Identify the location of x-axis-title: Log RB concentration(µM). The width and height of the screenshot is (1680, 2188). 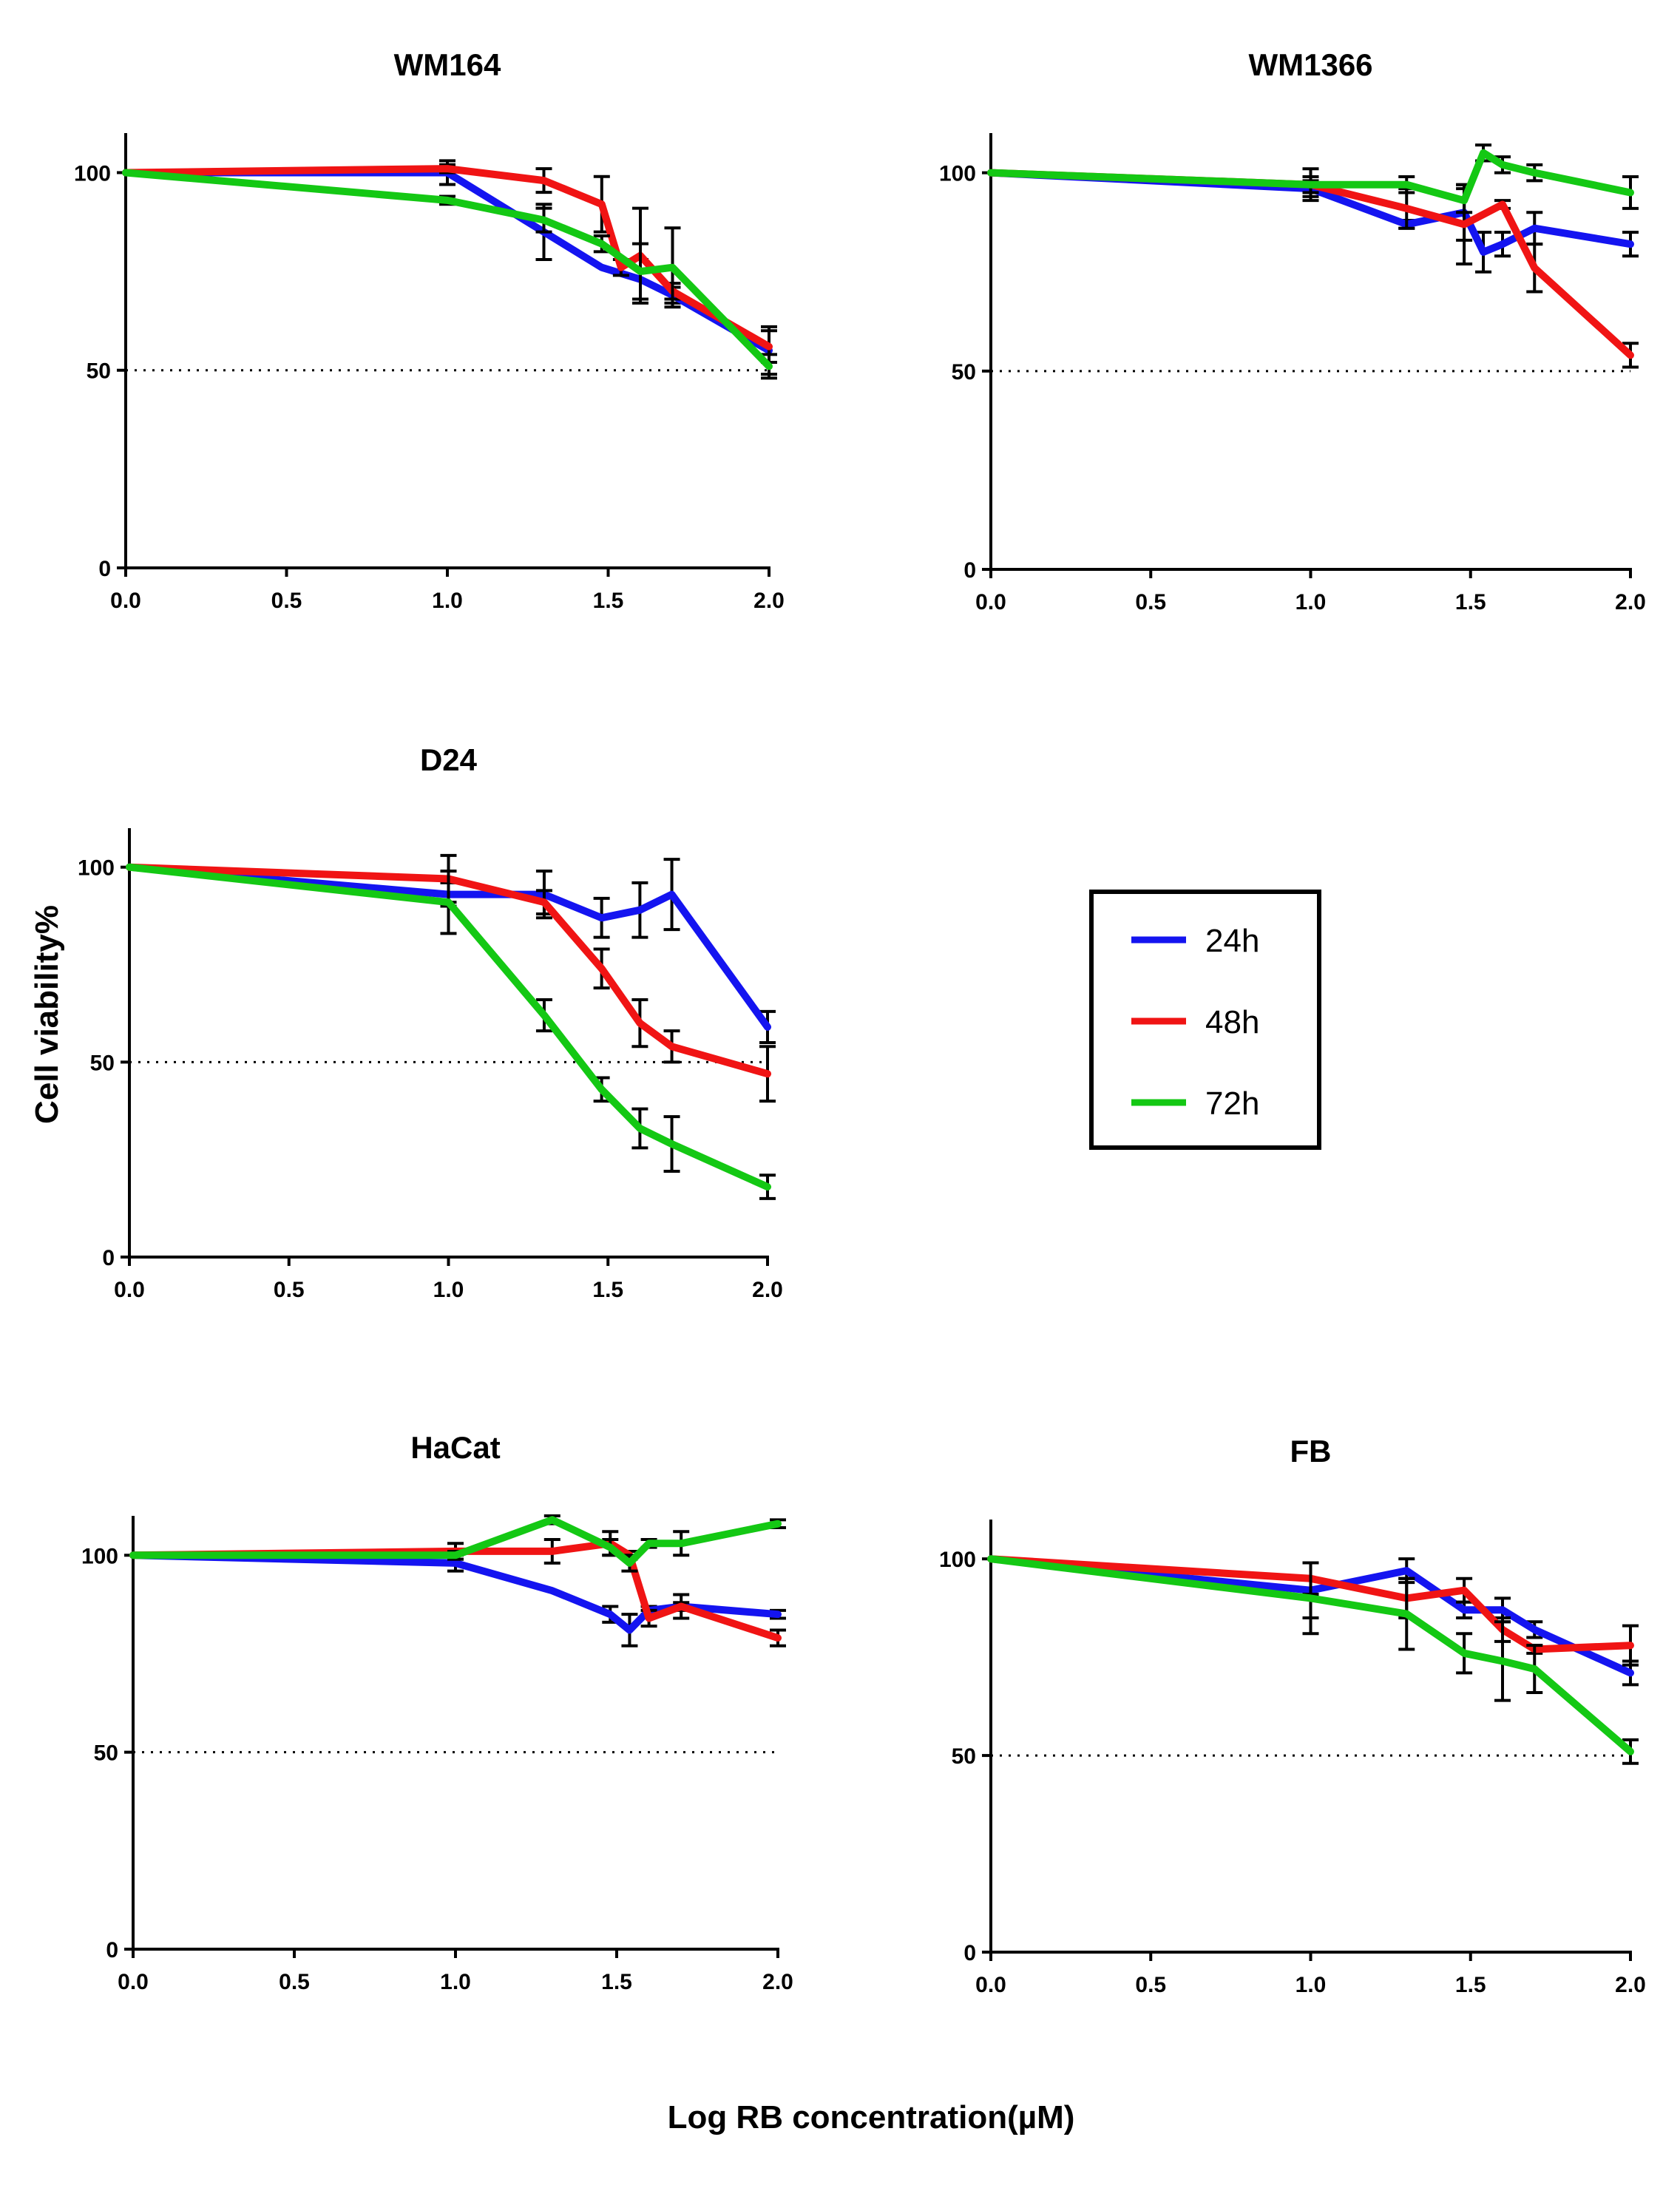
(872, 2117).